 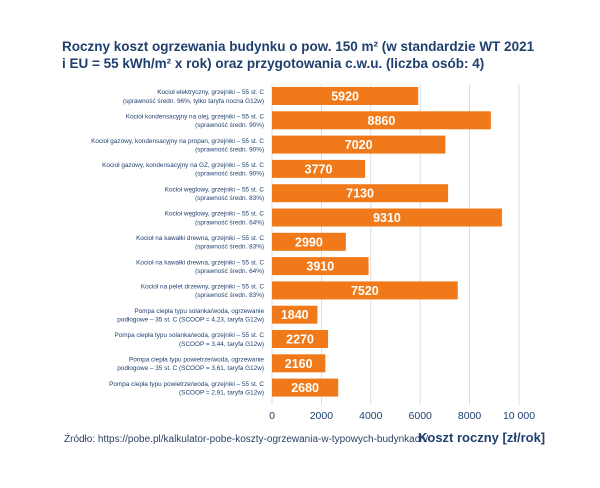 I want to click on bar-value-label: 5920, so click(x=345, y=97).